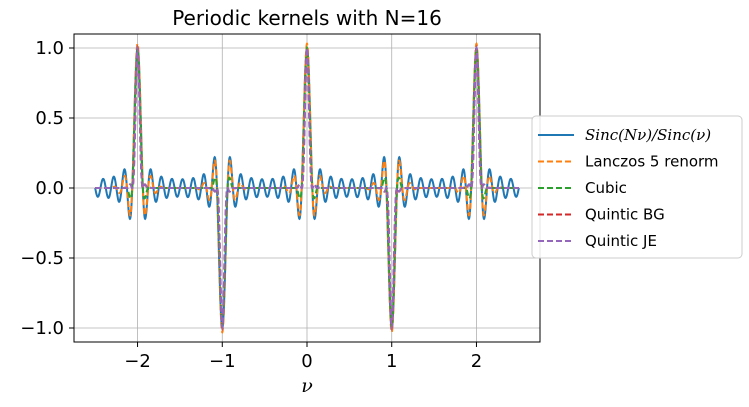 The width and height of the screenshot is (749, 407). Describe the element at coordinates (306, 361) in the screenshot. I see `x-tick-label: 0` at that location.